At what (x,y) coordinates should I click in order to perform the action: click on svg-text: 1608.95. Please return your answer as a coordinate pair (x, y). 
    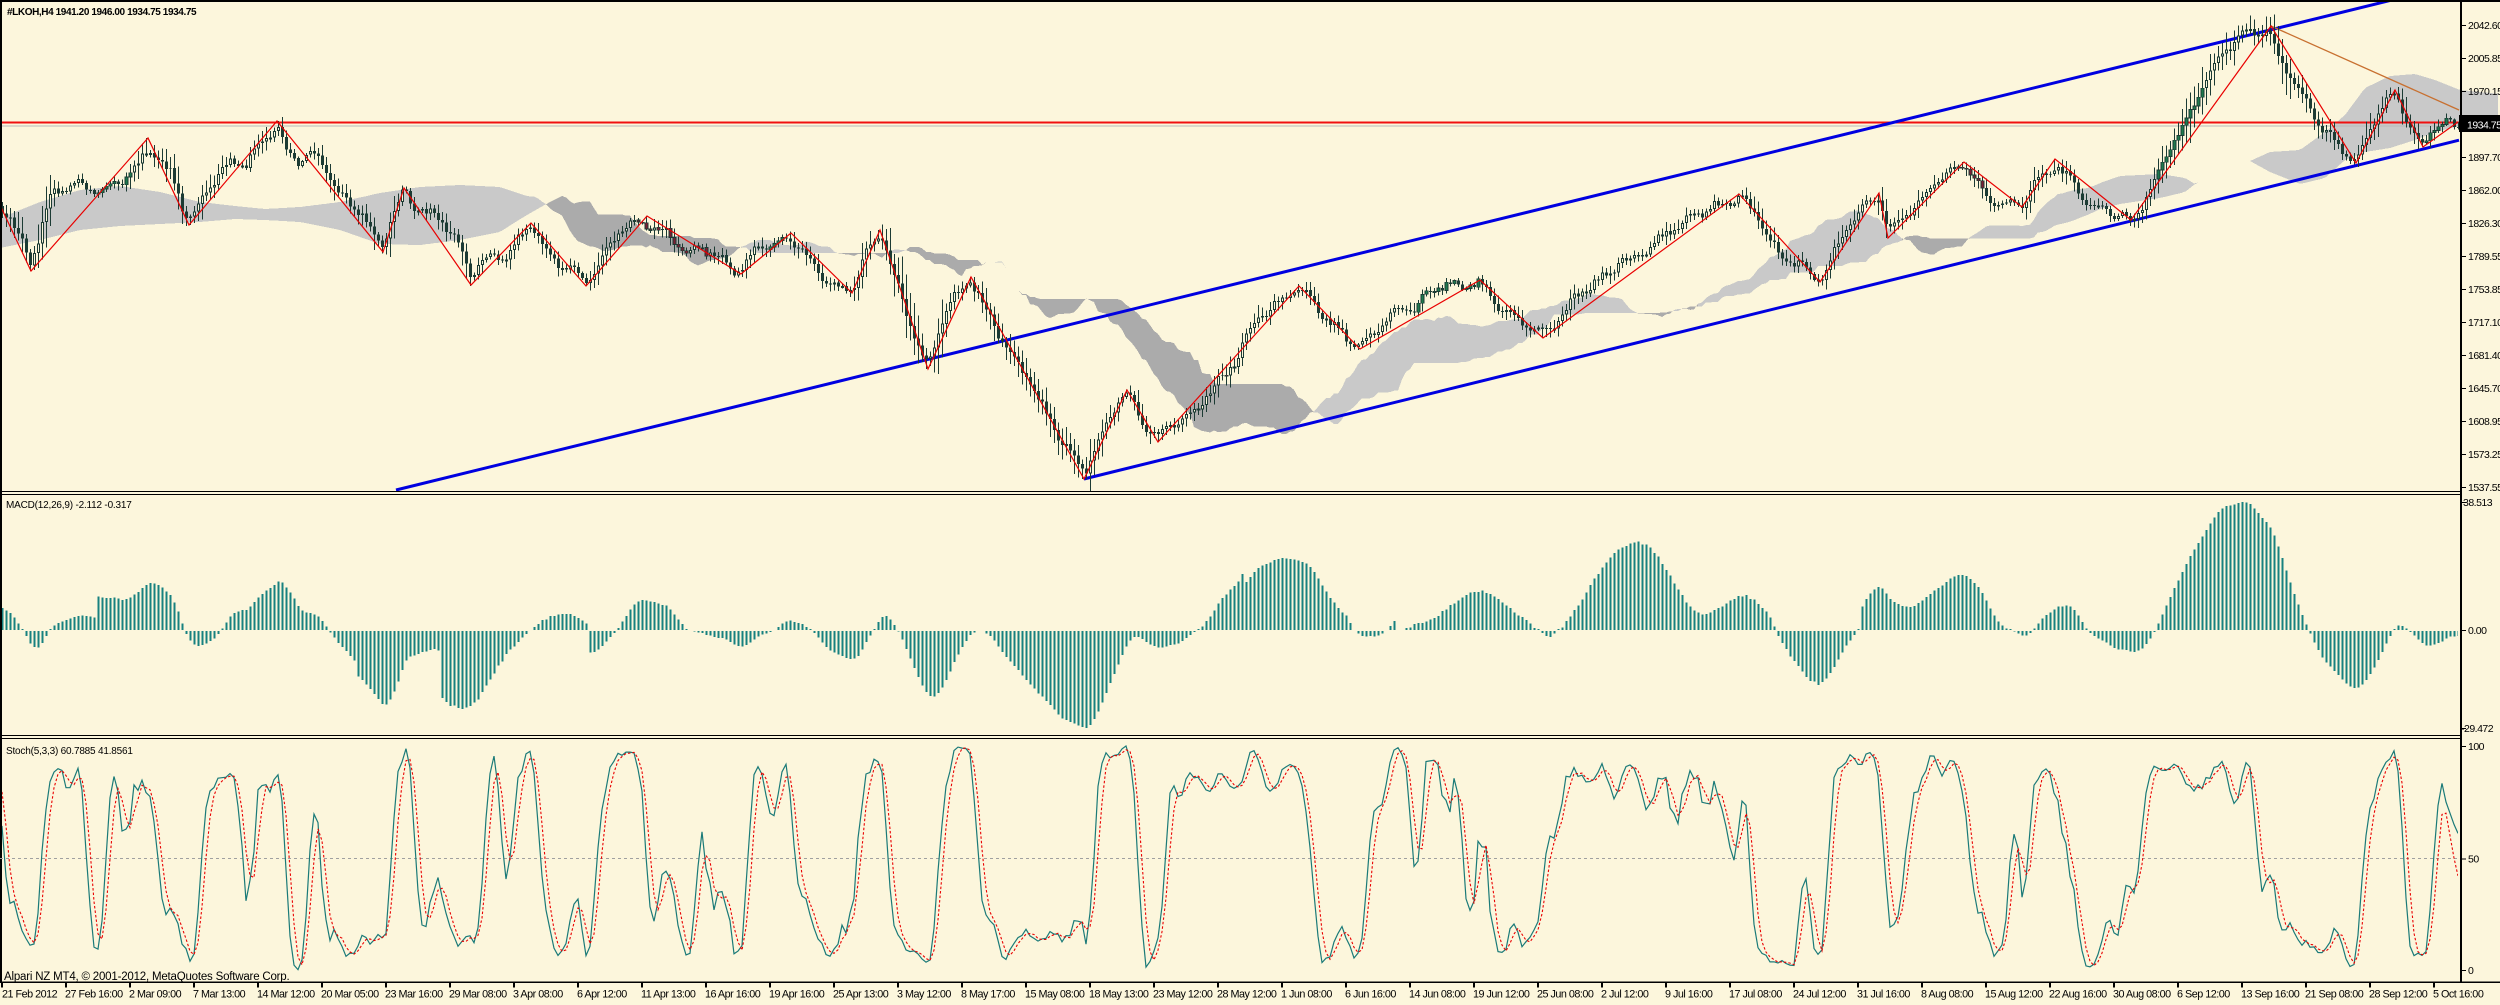
    Looking at the image, I should click on (2484, 422).